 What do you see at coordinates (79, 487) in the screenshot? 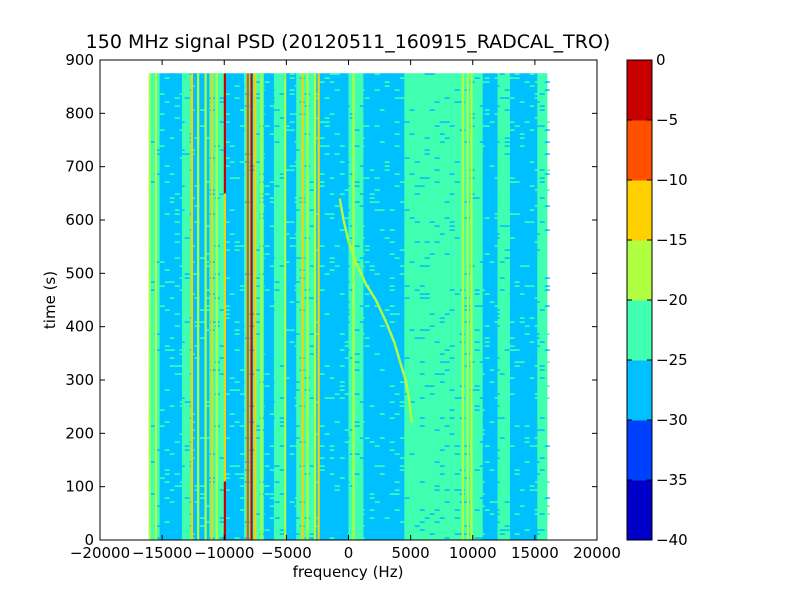
I see `y-tick-label: 100` at bounding box center [79, 487].